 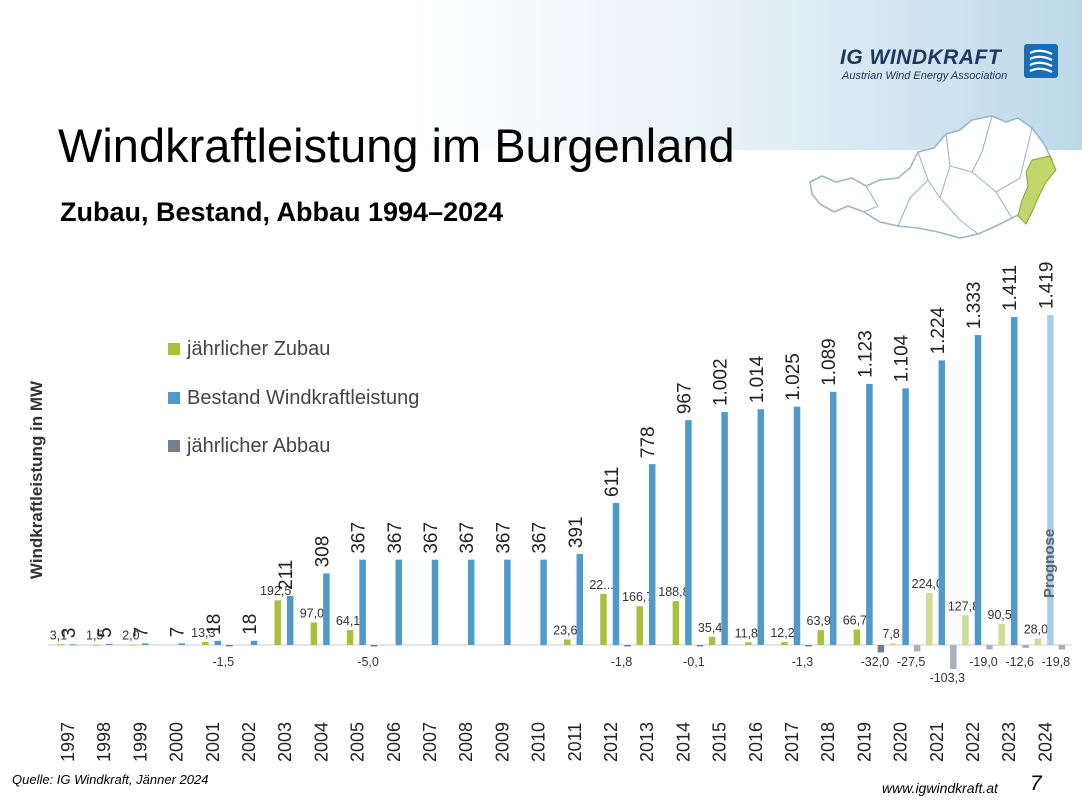 What do you see at coordinates (104, 742) in the screenshot?
I see `x-tick-1998: 1998` at bounding box center [104, 742].